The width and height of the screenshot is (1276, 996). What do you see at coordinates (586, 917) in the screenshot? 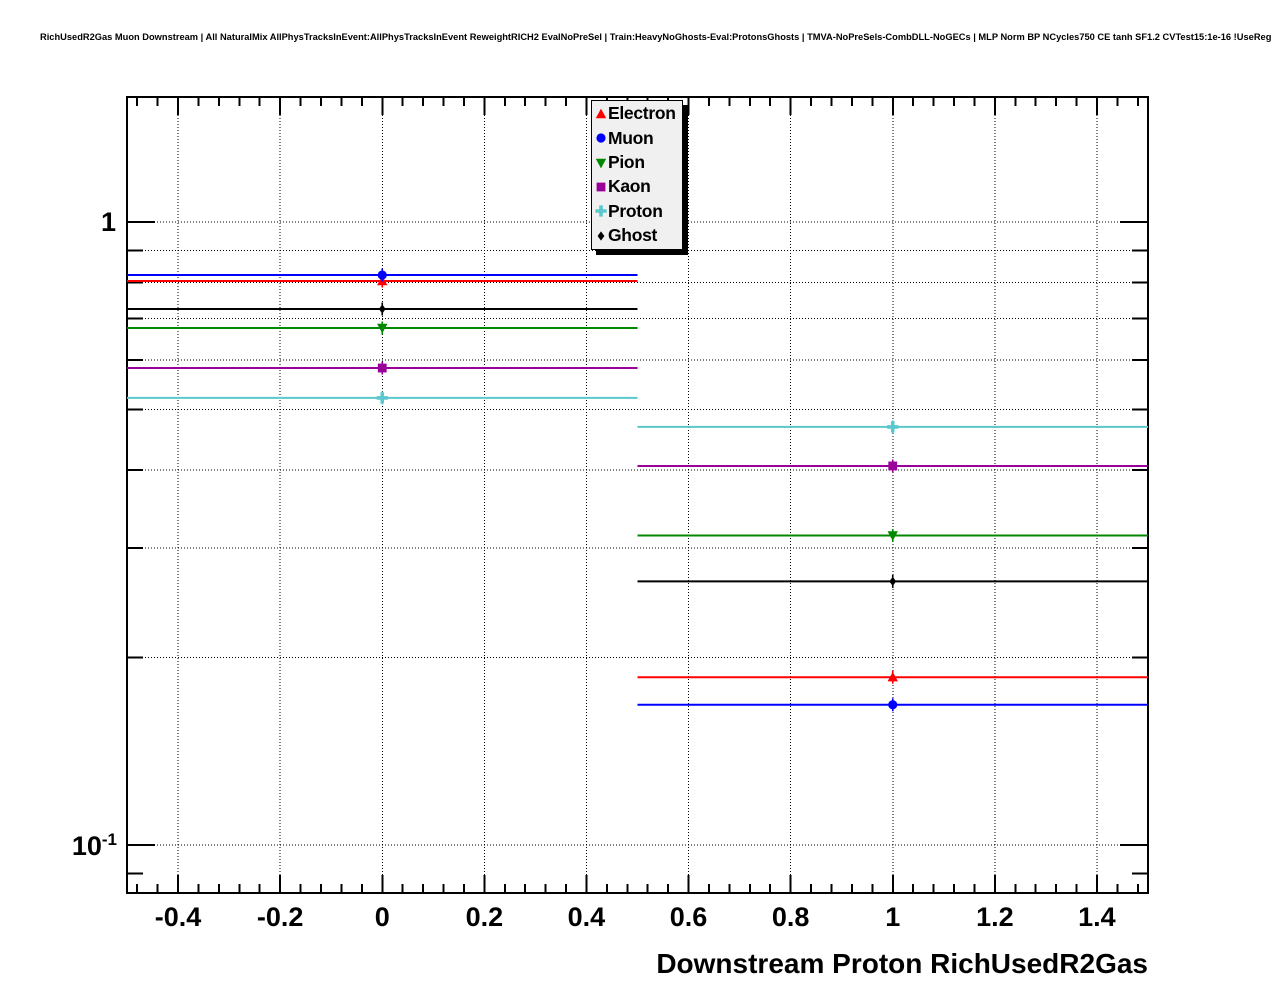
I see `x-tick-label-0.4: 0.4` at bounding box center [586, 917].